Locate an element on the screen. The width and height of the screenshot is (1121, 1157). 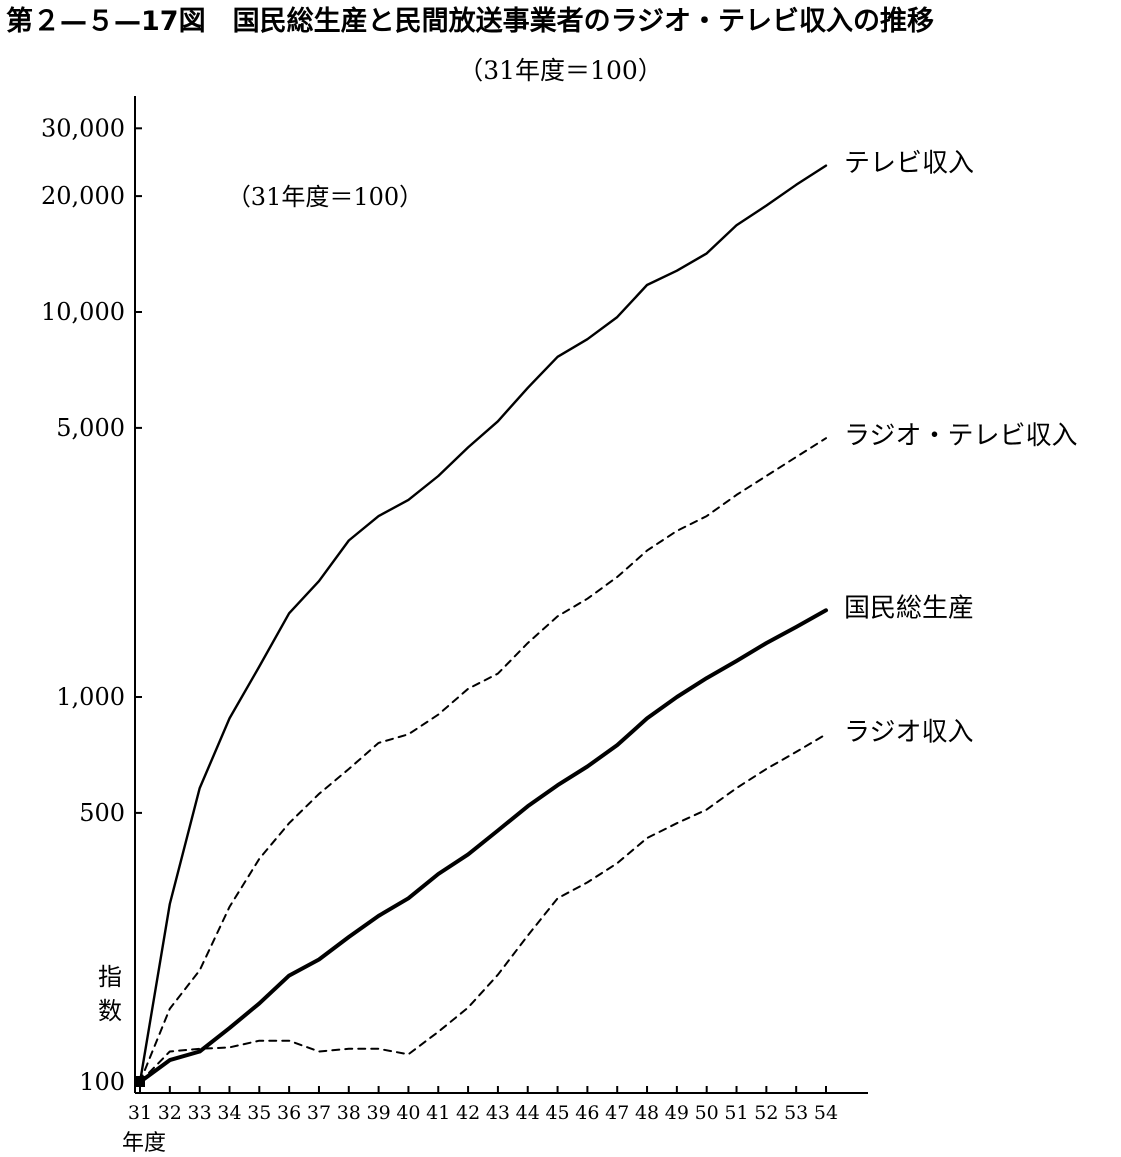
x-tick-label: 36 is located at coordinates (289, 1113).